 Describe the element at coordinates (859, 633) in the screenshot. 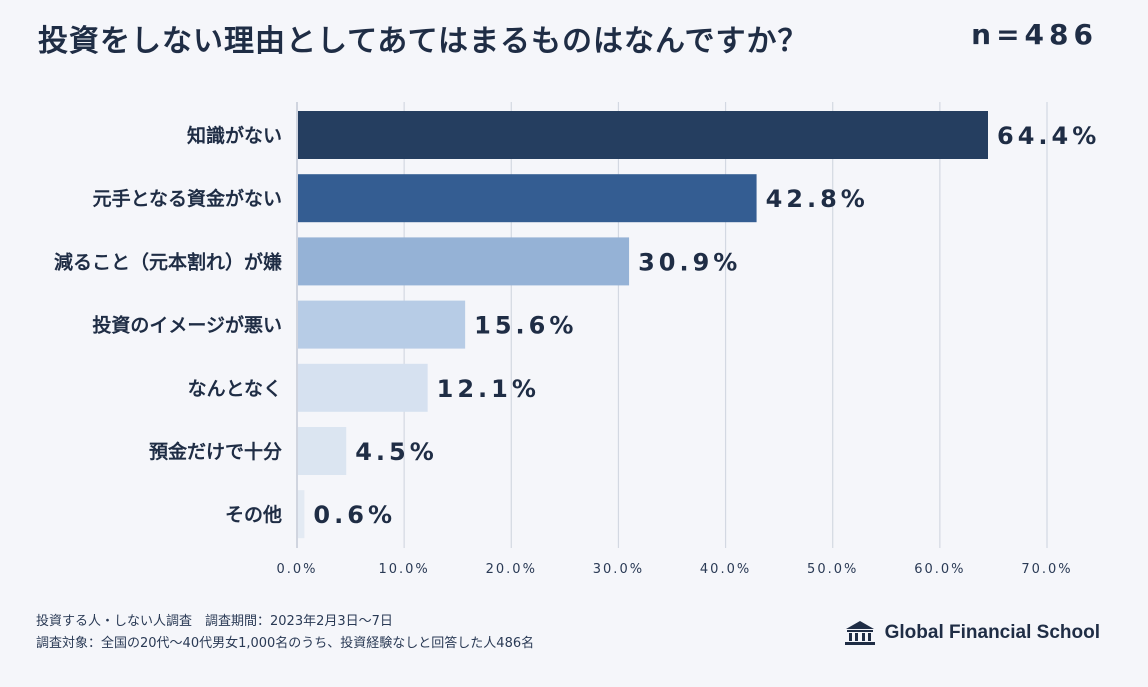

I see `school-building-icon` at that location.